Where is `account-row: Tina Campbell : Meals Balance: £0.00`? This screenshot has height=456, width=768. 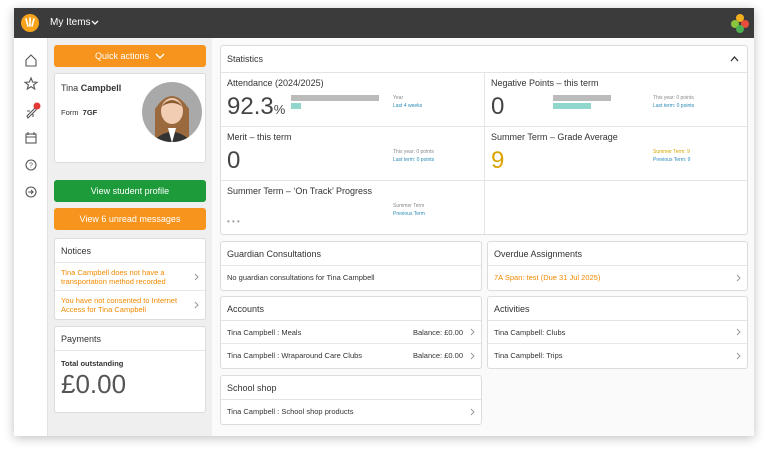 account-row: Tina Campbell : Meals Balance: £0.00 is located at coordinates (351, 332).